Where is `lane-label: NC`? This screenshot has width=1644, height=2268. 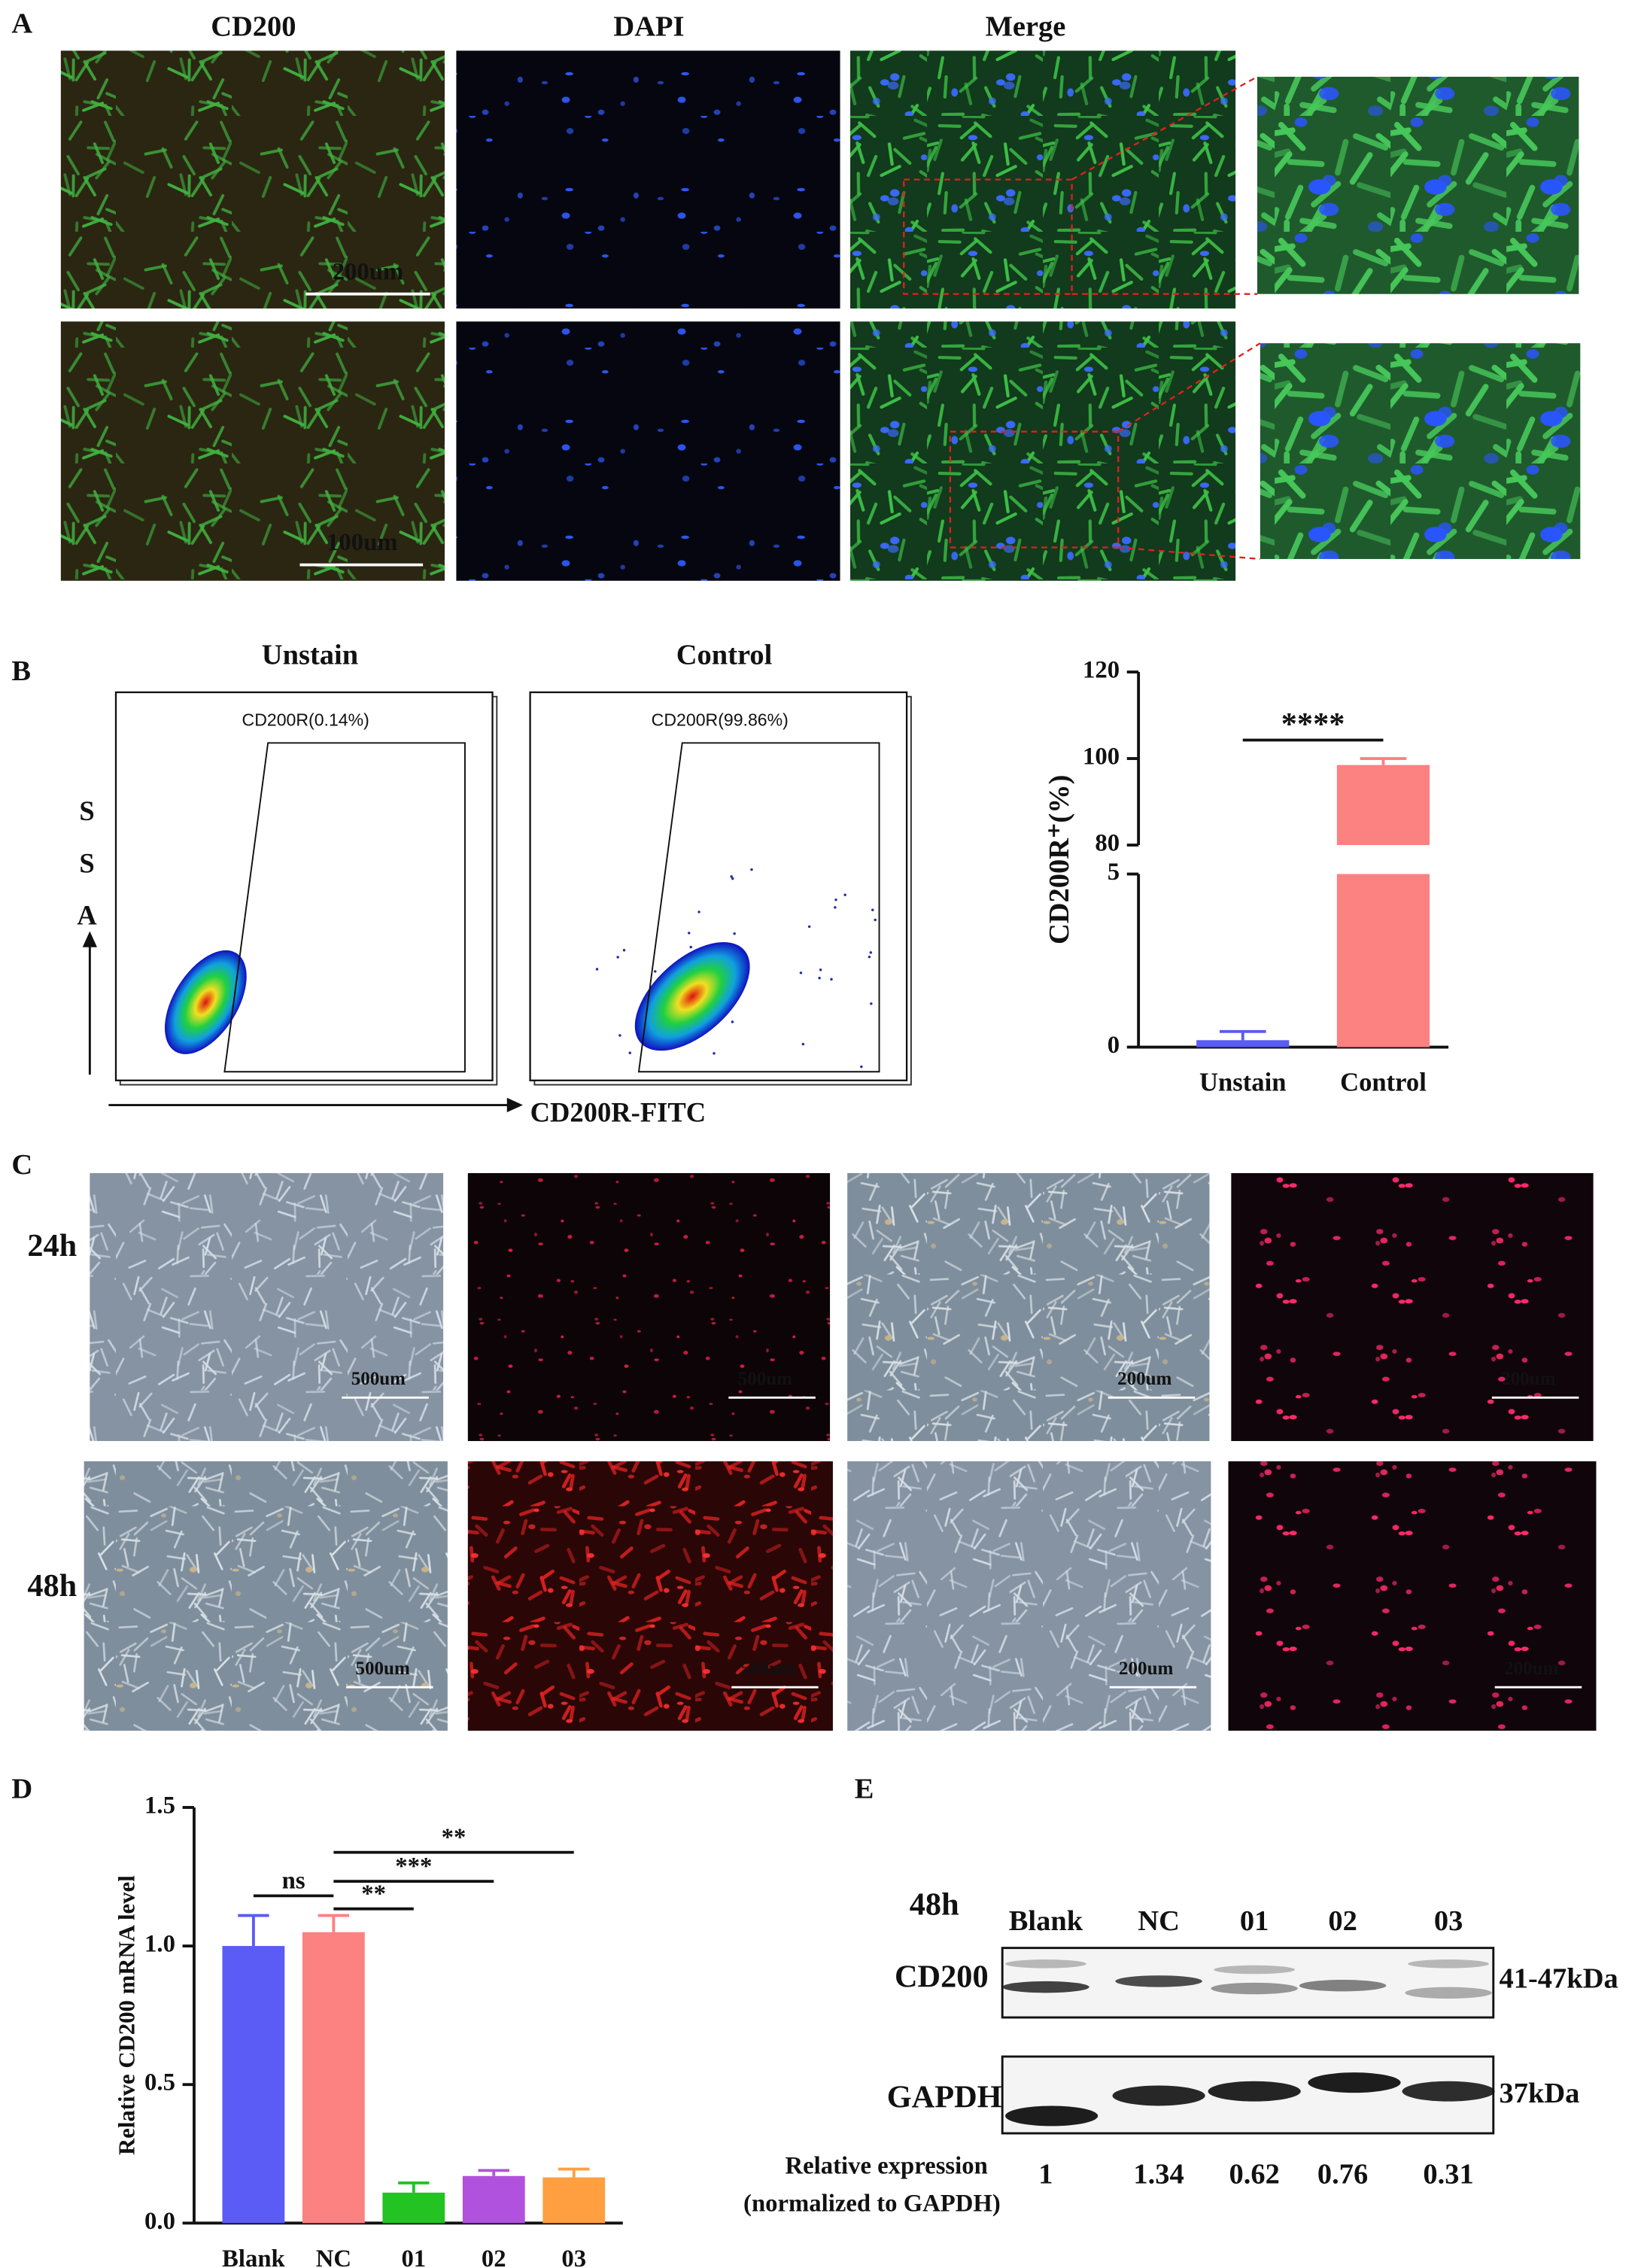
lane-label: NC is located at coordinates (1159, 1921).